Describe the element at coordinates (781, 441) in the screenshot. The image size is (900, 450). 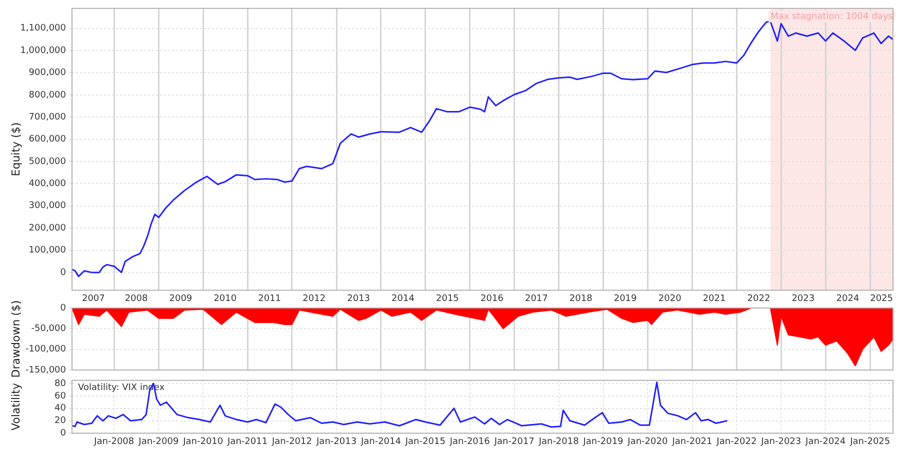
I see `x-tick-label: Jan-2023` at that location.